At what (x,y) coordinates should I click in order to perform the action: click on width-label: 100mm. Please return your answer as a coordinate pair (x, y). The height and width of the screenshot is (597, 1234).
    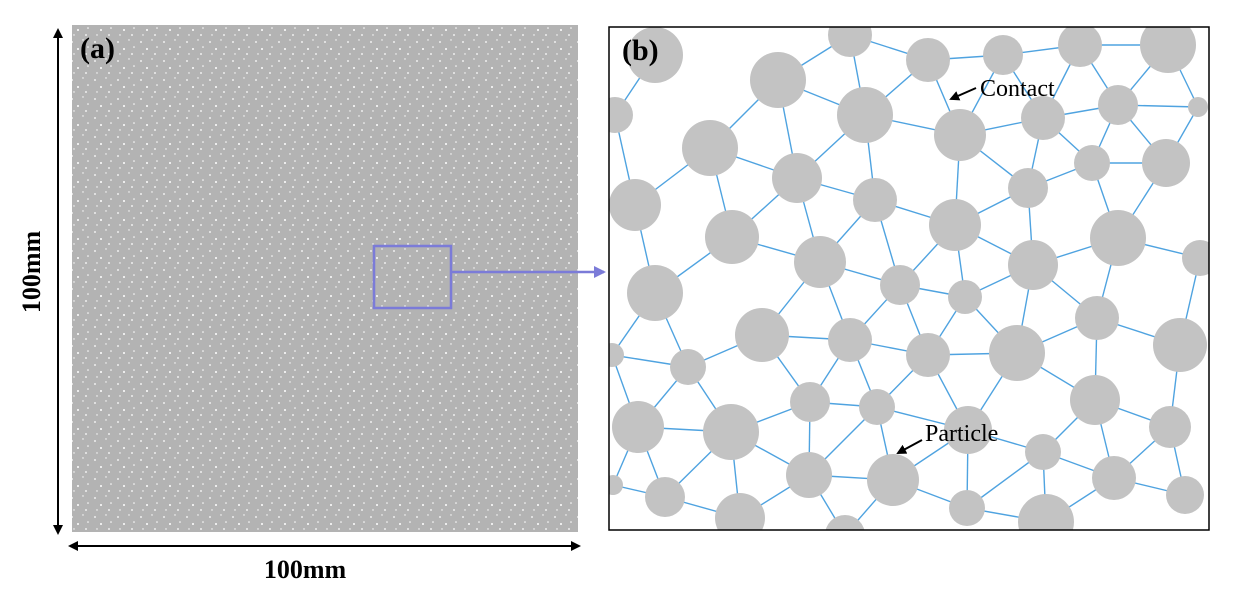
    Looking at the image, I should click on (305, 569).